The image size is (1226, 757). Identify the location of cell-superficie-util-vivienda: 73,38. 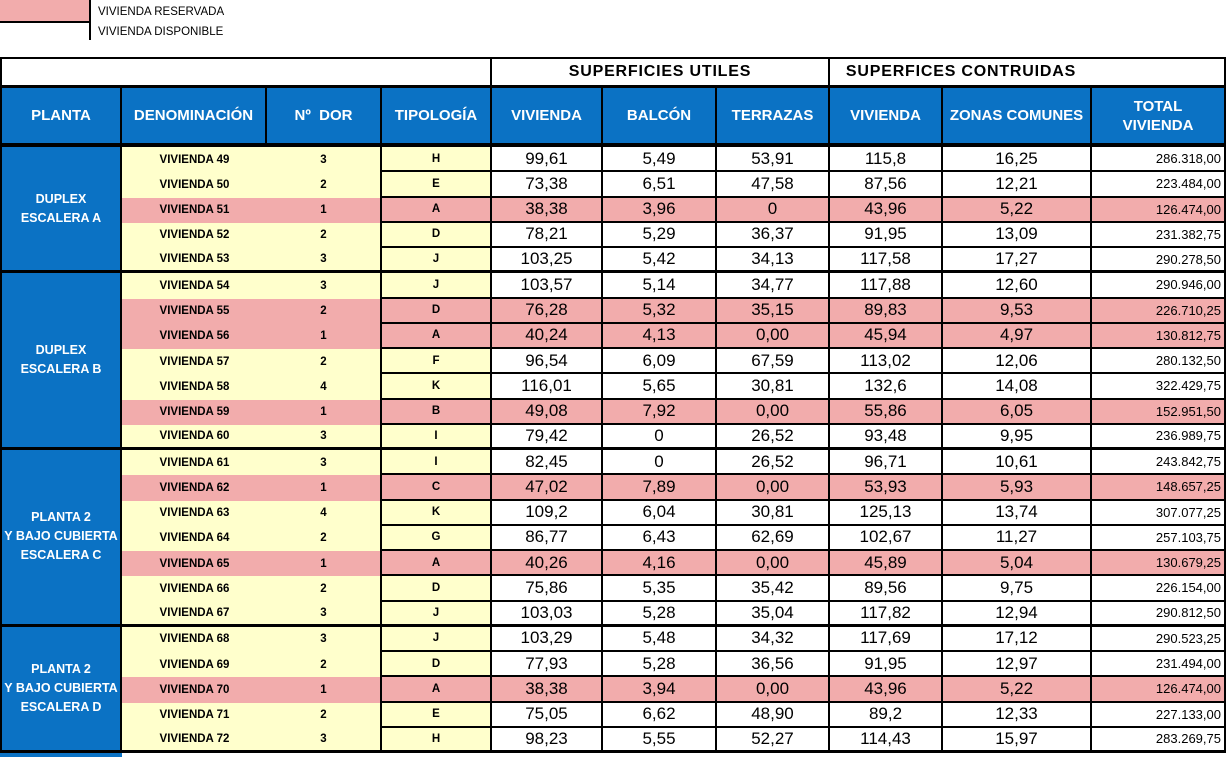
(547, 185).